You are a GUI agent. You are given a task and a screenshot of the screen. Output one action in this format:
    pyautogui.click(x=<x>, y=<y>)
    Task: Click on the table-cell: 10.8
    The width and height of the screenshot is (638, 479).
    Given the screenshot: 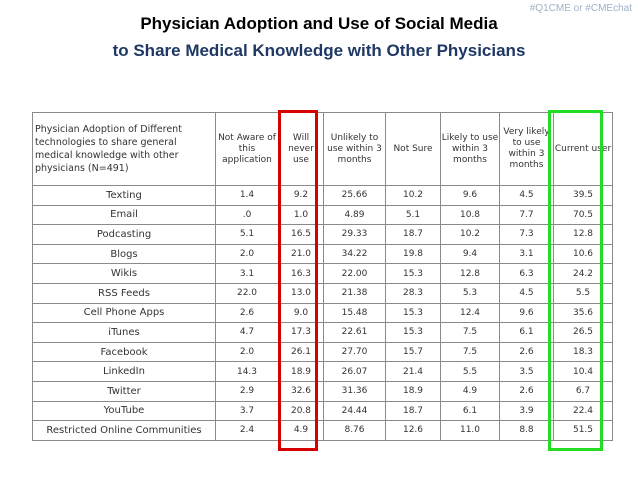 What is the action you would take?
    pyautogui.click(x=470, y=215)
    